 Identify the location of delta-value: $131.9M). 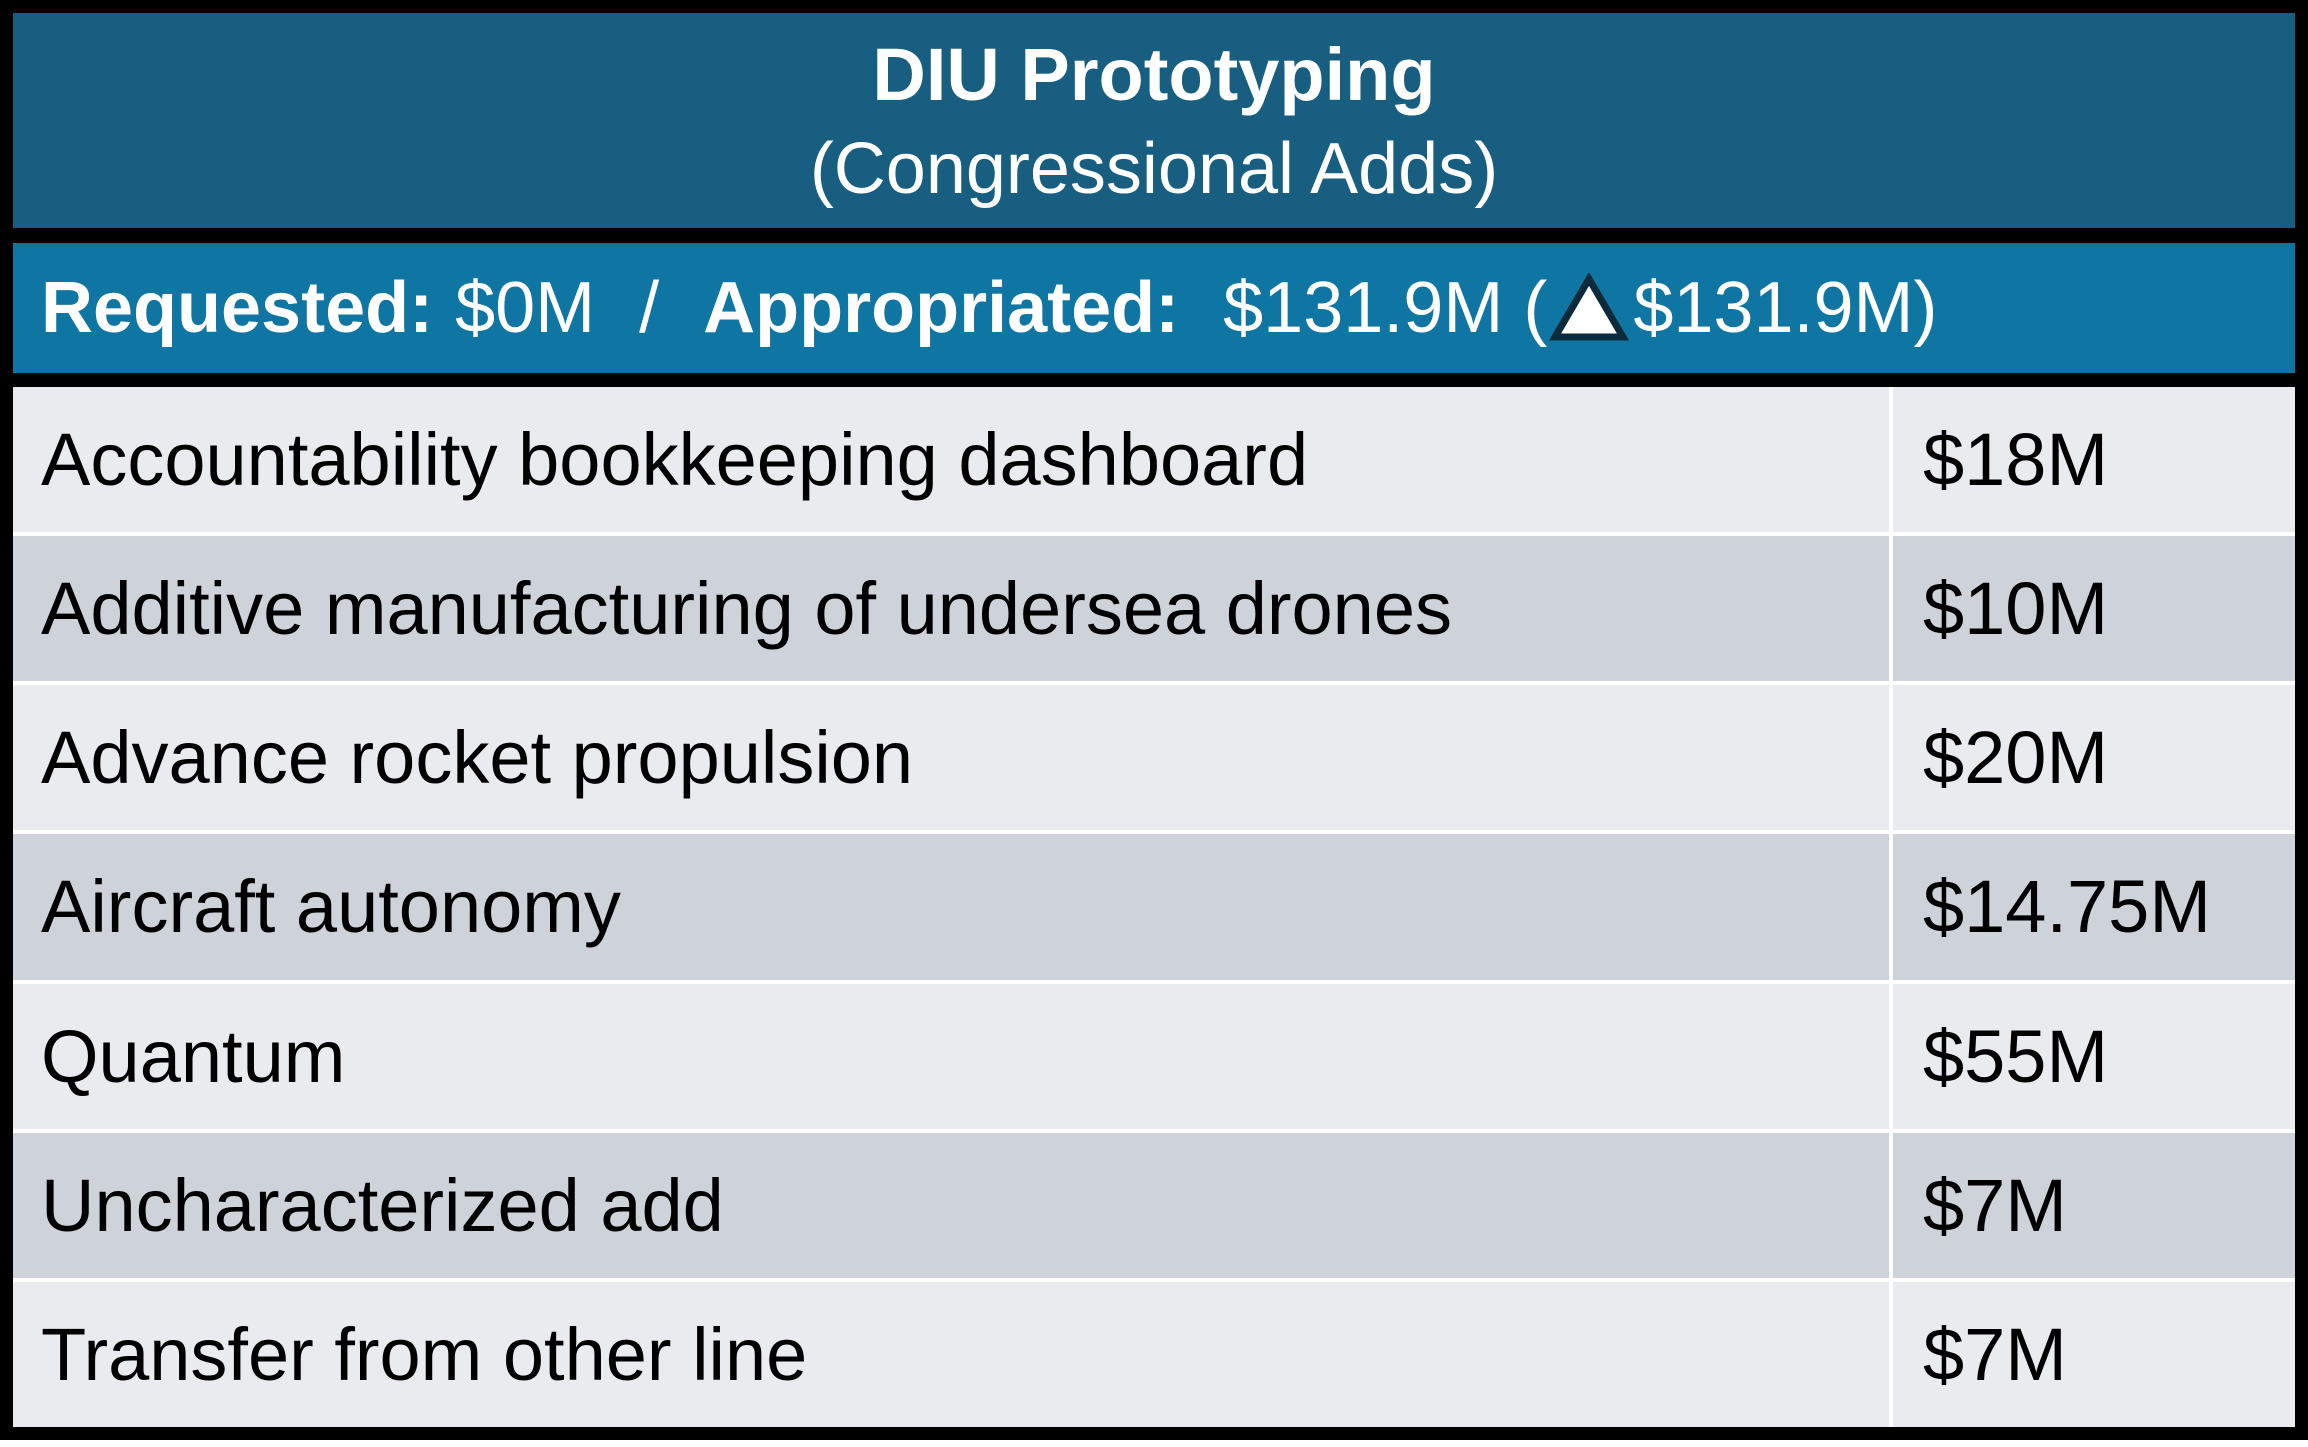
(1785, 308).